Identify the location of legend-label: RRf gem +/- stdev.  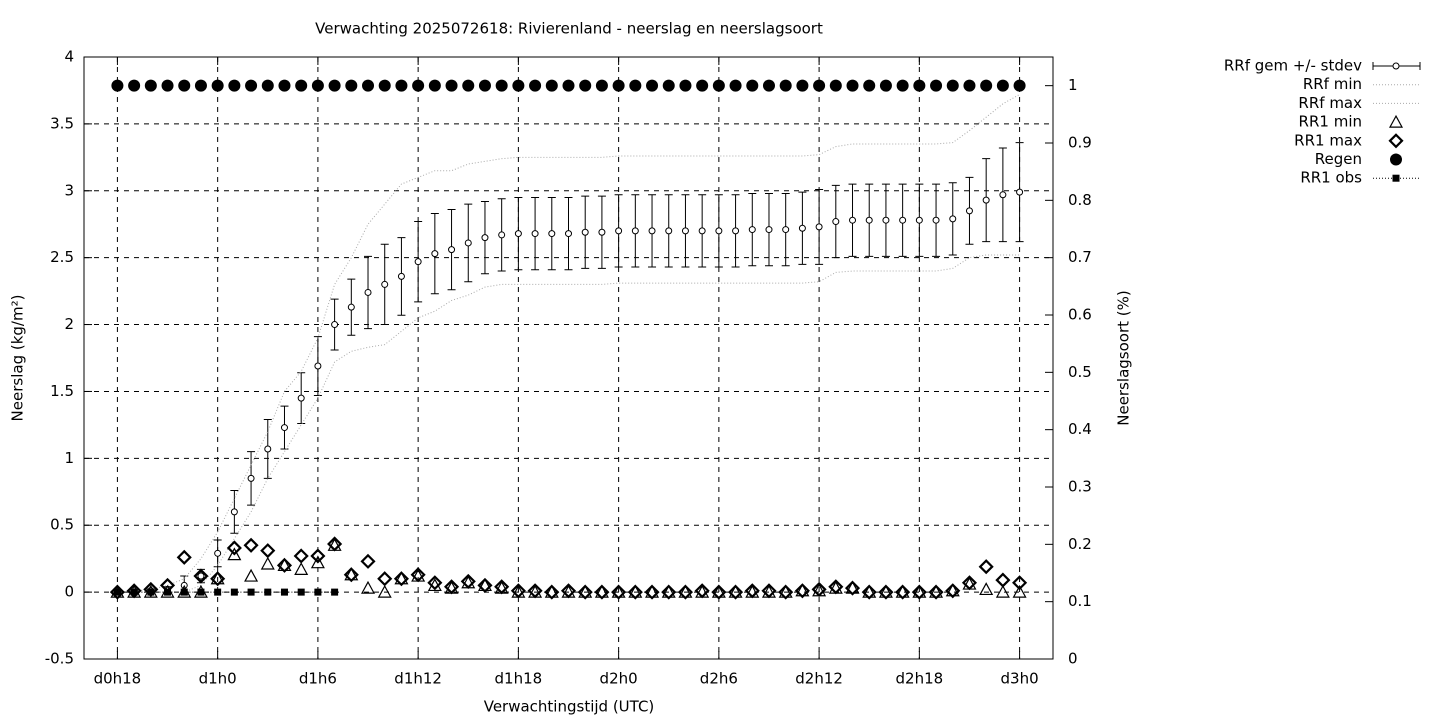
(1293, 66).